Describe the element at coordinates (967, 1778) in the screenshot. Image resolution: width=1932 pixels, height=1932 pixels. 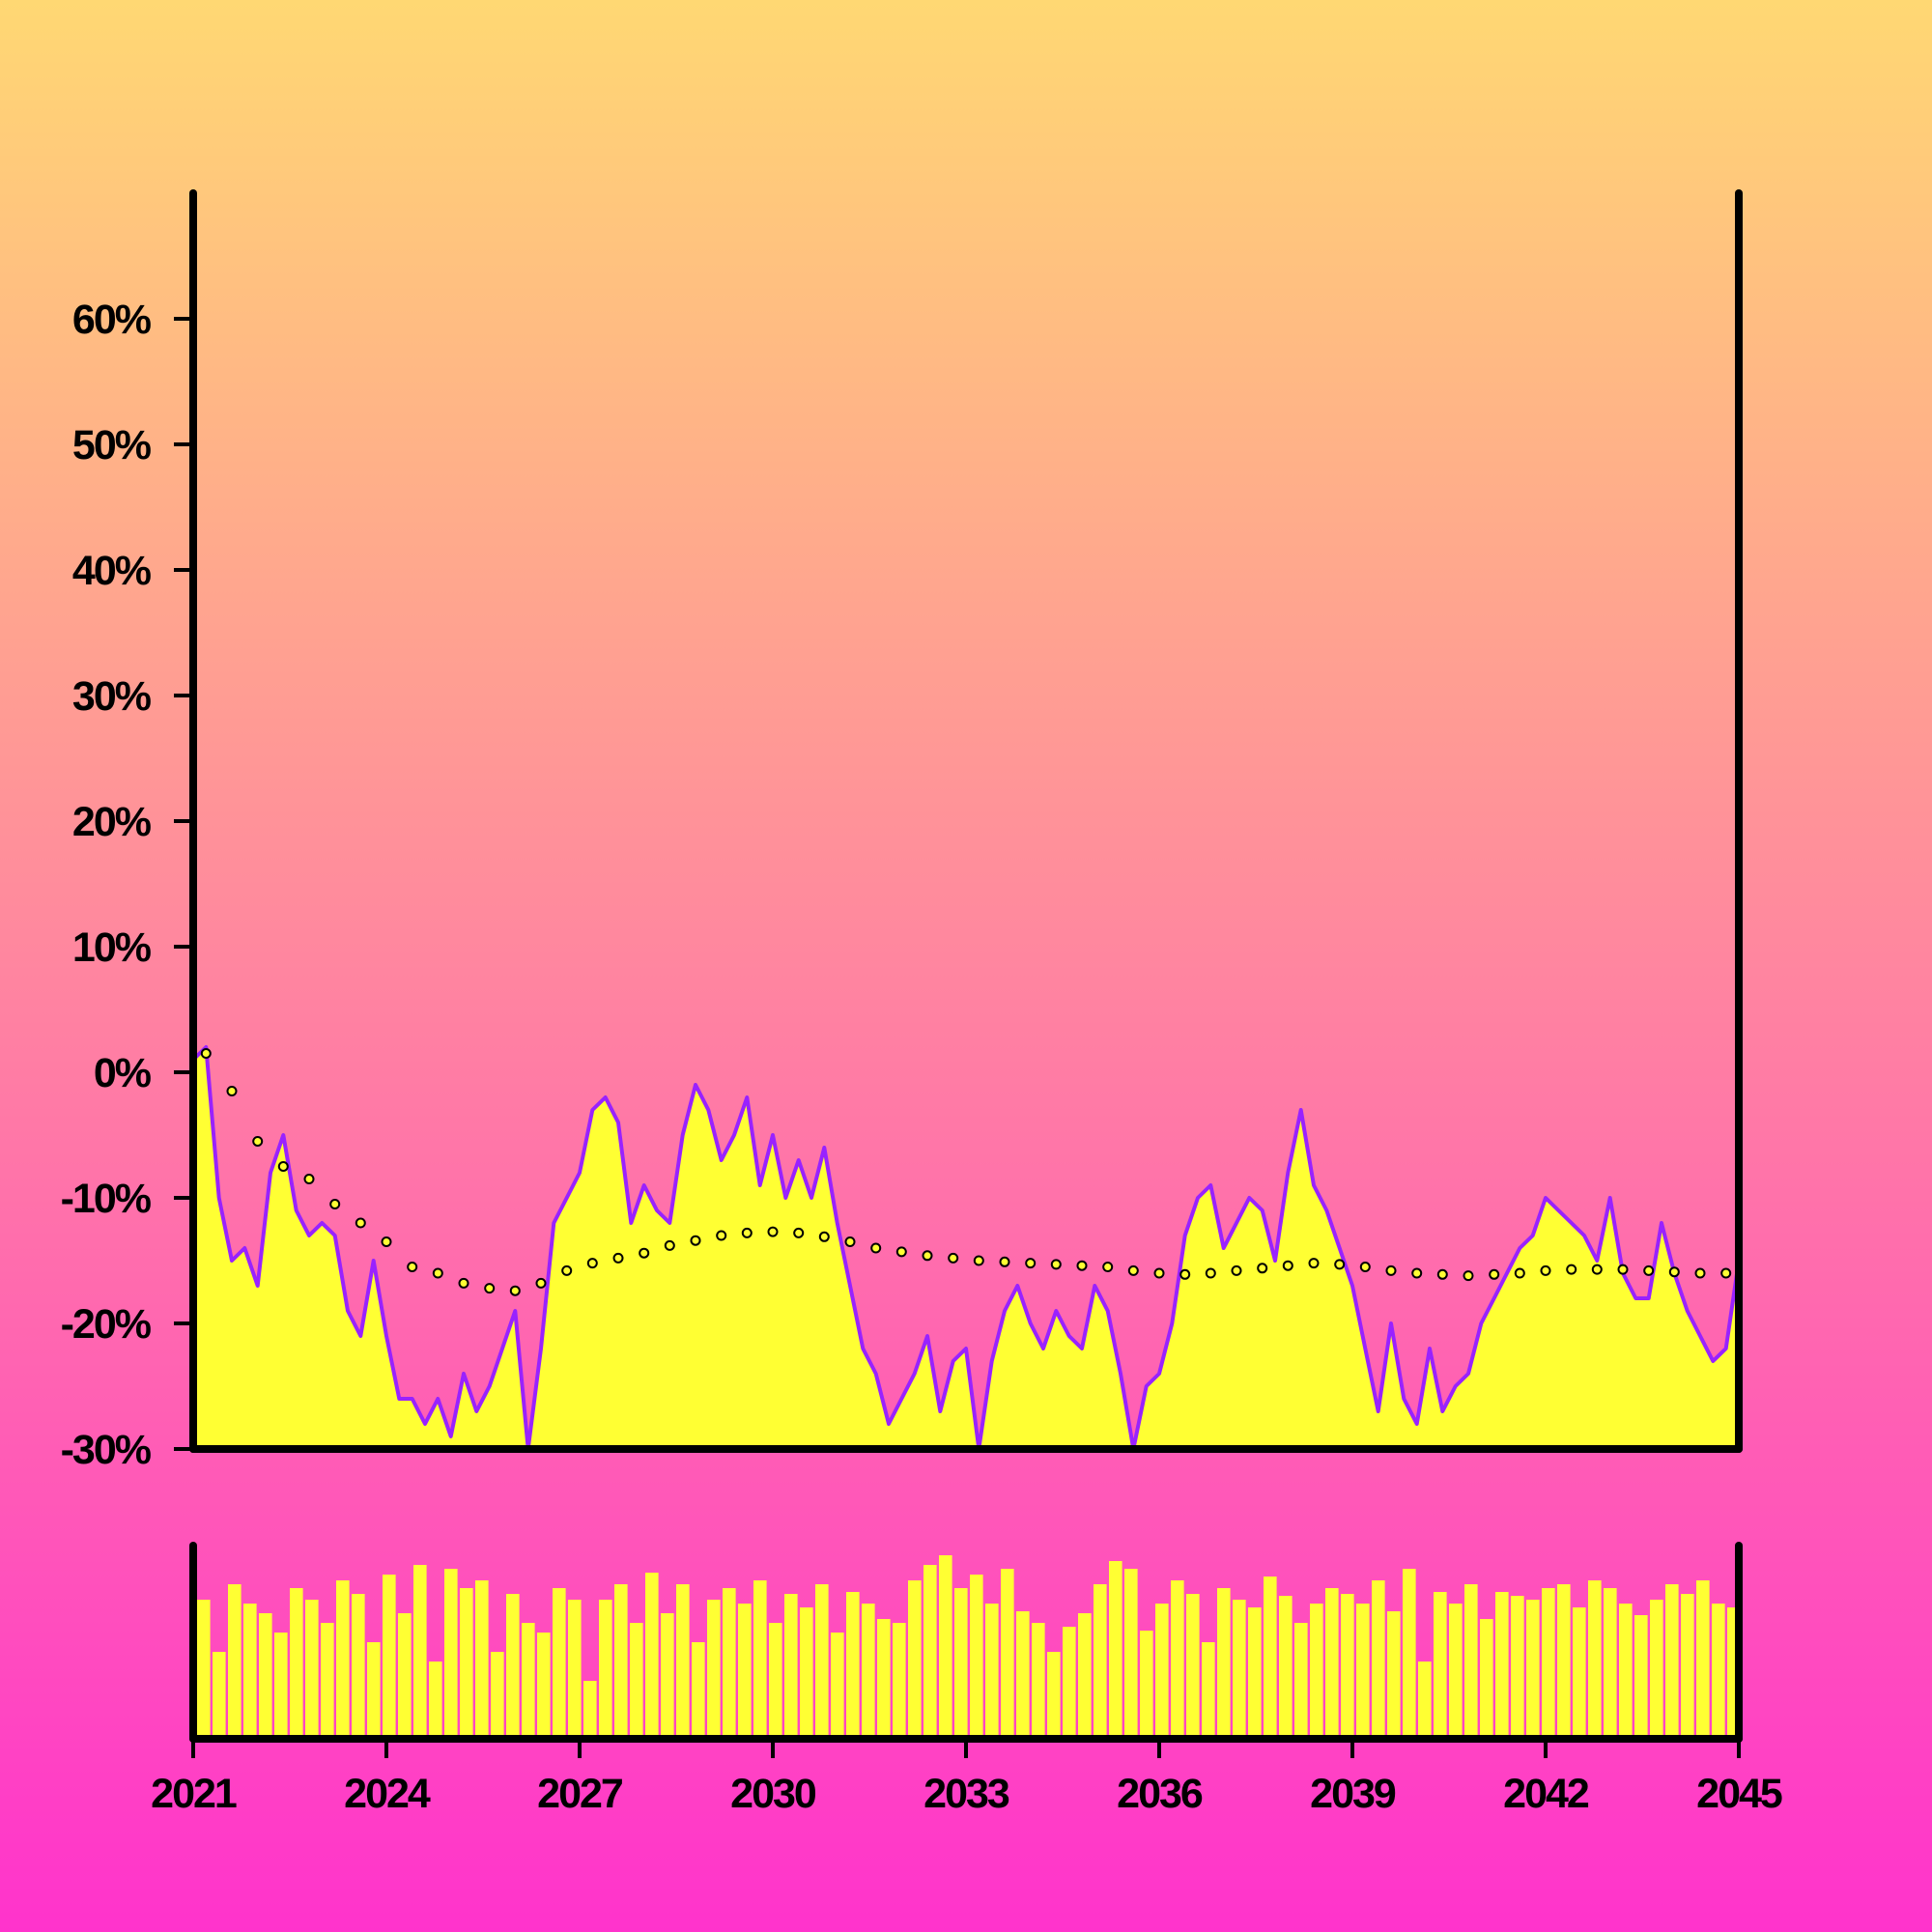
I see `x-axis-ticks: 2021 2024 2027 2030 2033 2036 2039 2042 2045` at that location.